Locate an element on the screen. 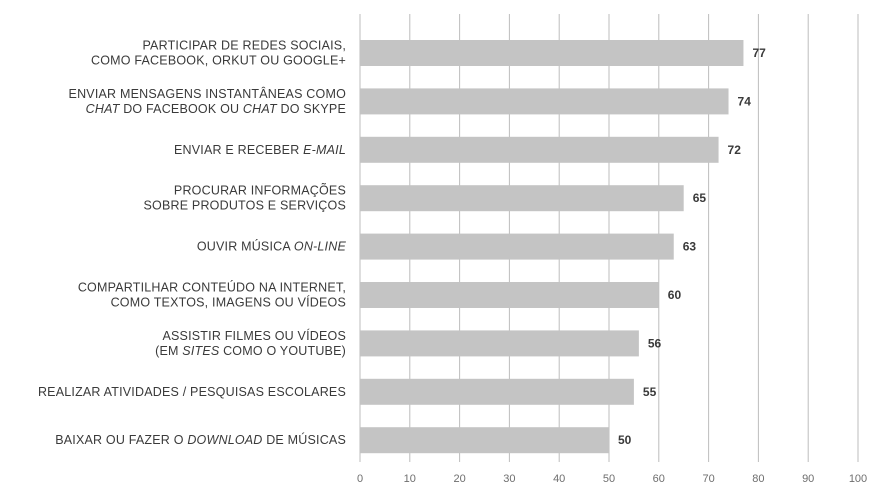 Image resolution: width=872 pixels, height=492 pixels. category-label-part: OUVIR MÚSICA is located at coordinates (245, 246).